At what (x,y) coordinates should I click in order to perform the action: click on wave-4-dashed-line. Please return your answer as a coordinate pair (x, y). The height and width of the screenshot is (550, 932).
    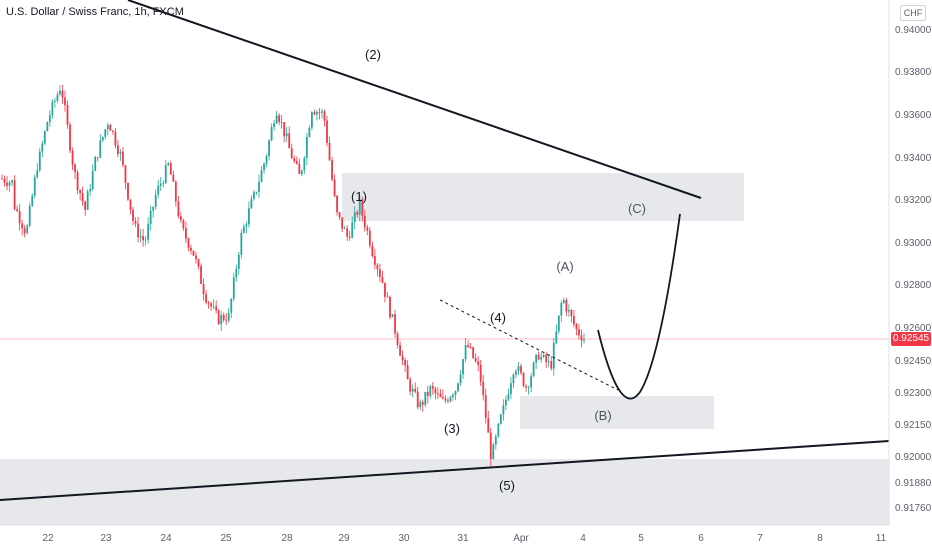
    Looking at the image, I should click on (529, 345).